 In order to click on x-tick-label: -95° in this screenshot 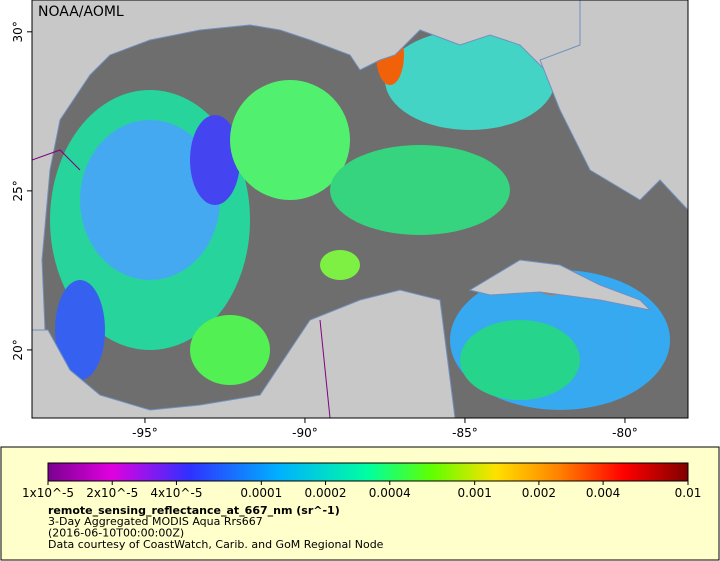, I will do `click(145, 433)`.